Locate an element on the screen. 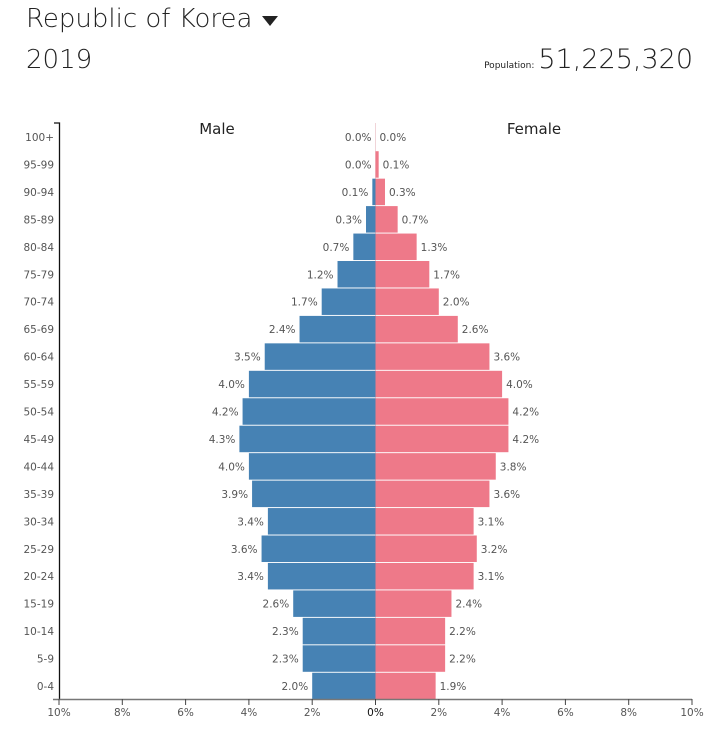  female-value-label: 3.8% is located at coordinates (513, 467).